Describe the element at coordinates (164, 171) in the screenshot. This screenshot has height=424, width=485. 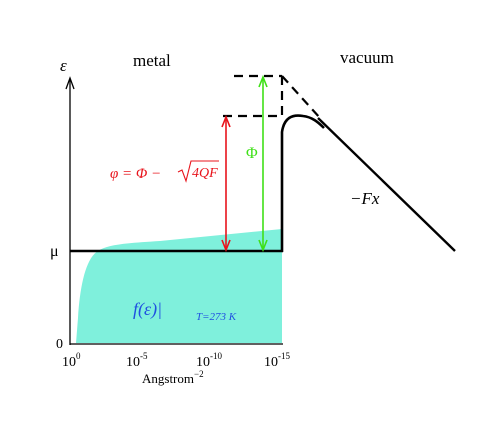
I see `effective-work-function-label: φ = Φ − 4QF` at that location.